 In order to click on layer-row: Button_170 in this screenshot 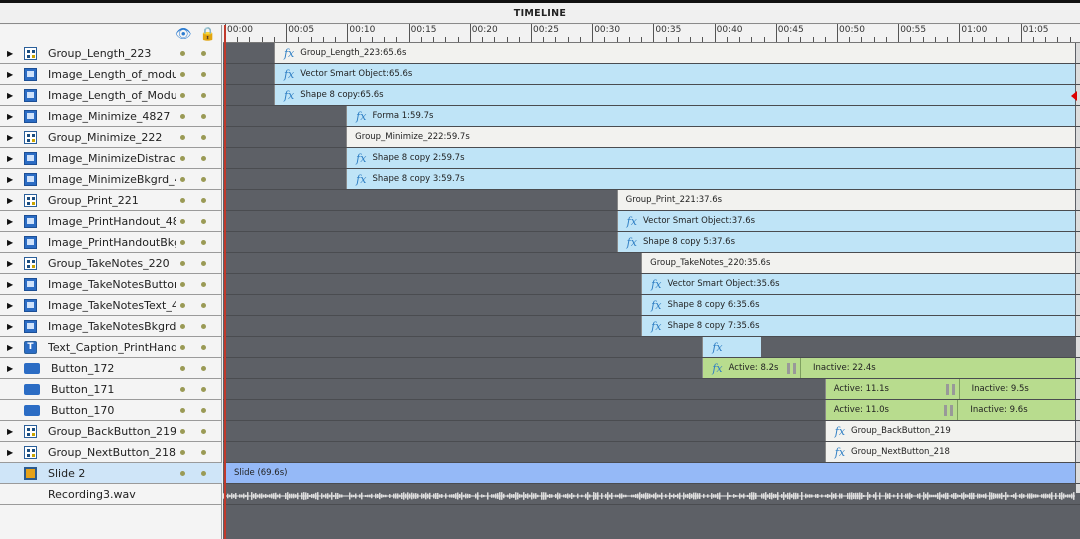, I will do `click(111, 410)`.